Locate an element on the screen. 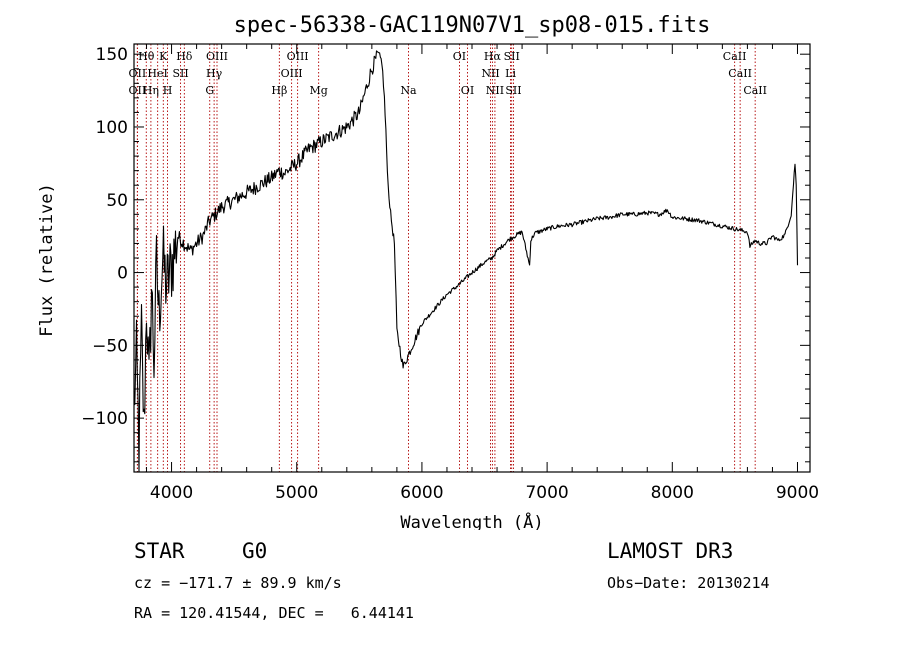 This screenshot has height=649, width=900. object-subclass: G0 is located at coordinates (255, 551).